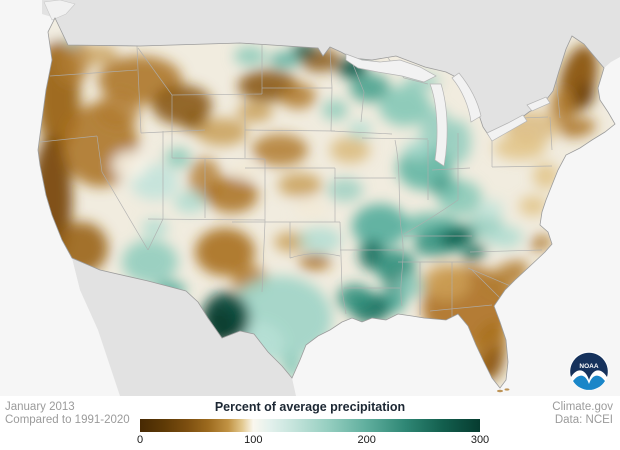 This screenshot has height=450, width=620. Describe the element at coordinates (253, 440) in the screenshot. I see `colorbar-tick-label: 100` at that location.